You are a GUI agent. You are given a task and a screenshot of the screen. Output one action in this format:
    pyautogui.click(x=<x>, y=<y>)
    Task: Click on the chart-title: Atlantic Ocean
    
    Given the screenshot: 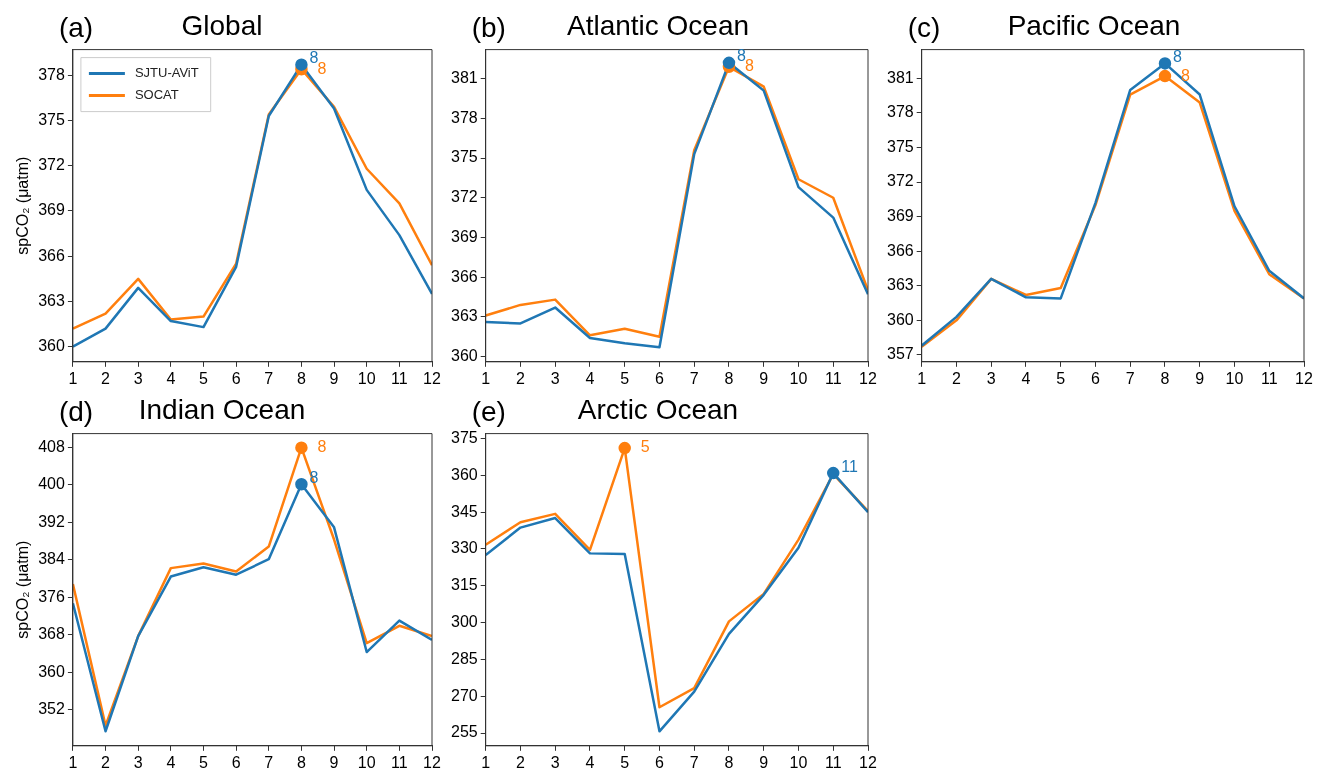 What is the action you would take?
    pyautogui.click(x=658, y=25)
    